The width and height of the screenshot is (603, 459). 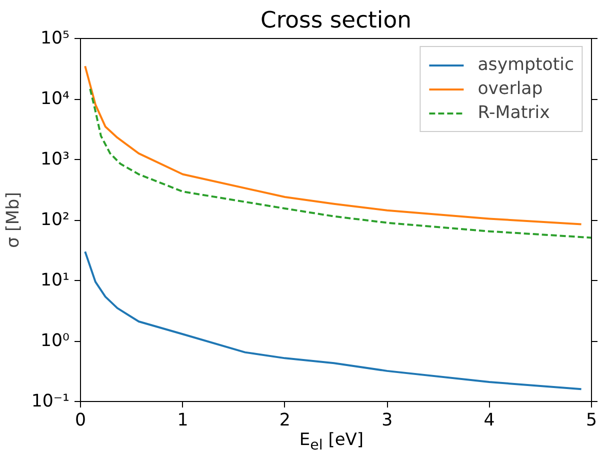 What do you see at coordinates (592, 420) in the screenshot?
I see `x-tick-label: 5` at bounding box center [592, 420].